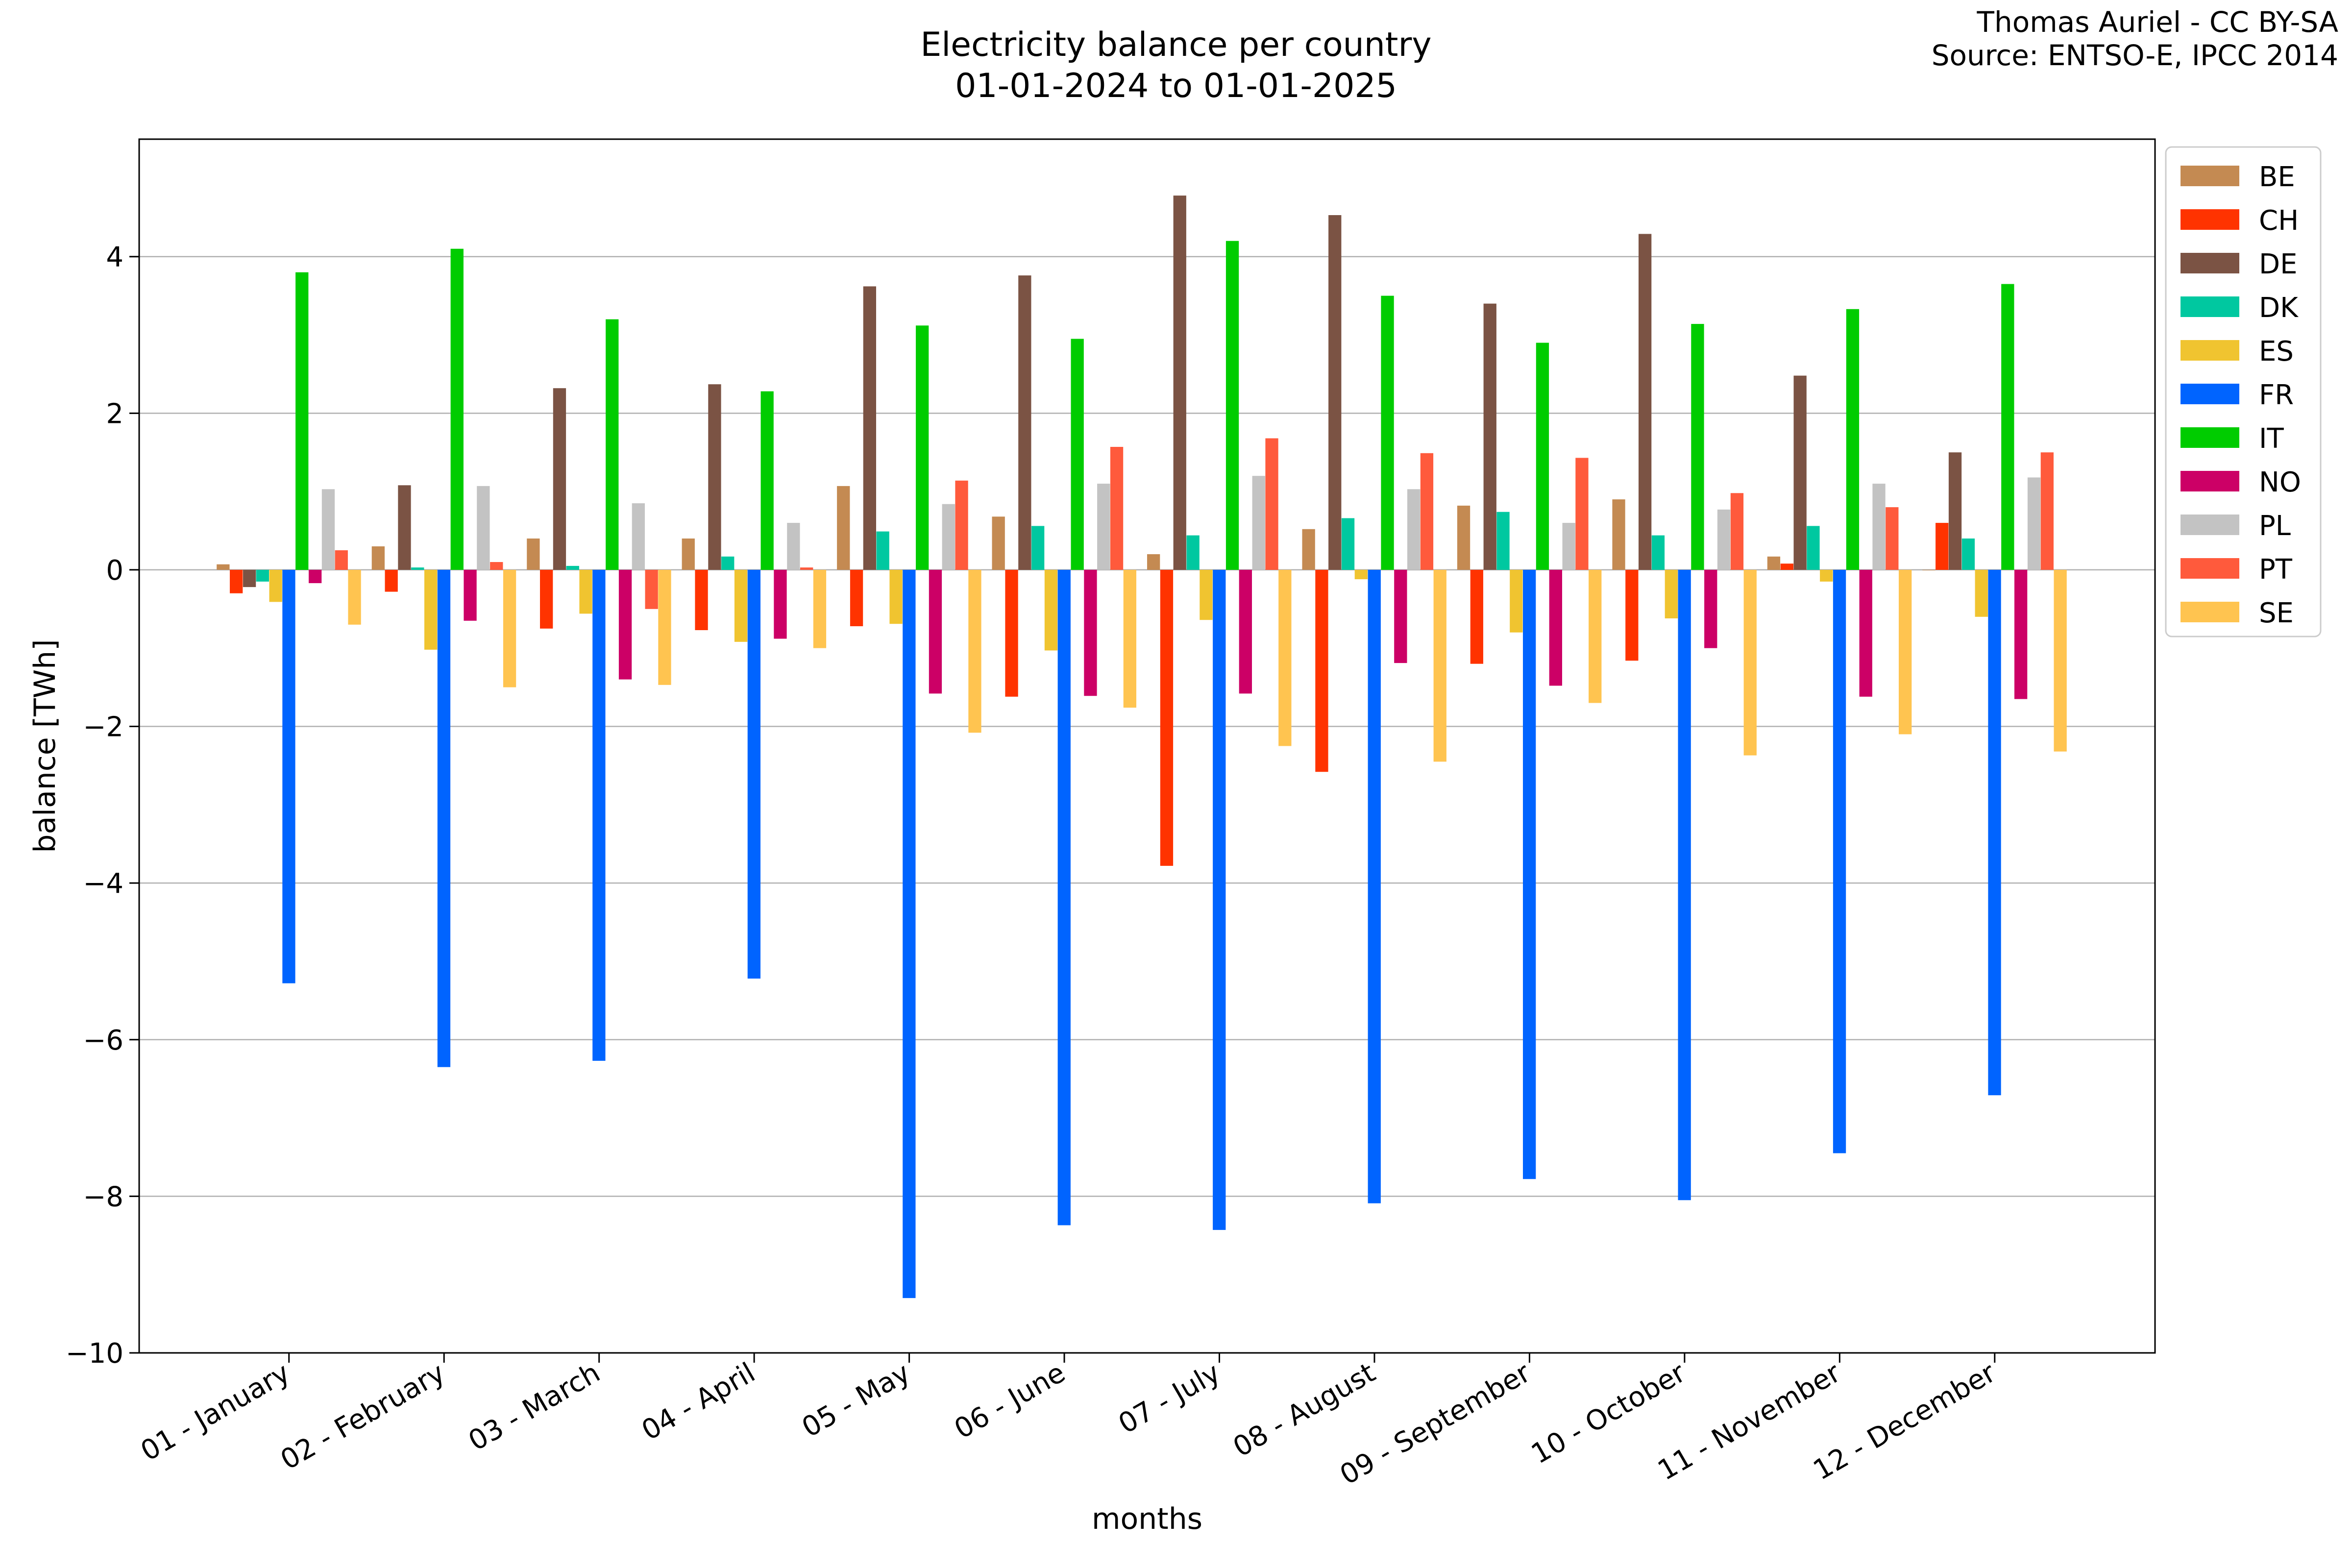 This screenshot has height=1568, width=2352. Describe the element at coordinates (856, 1400) in the screenshot. I see `x-tick-label: 05 - May` at that location.